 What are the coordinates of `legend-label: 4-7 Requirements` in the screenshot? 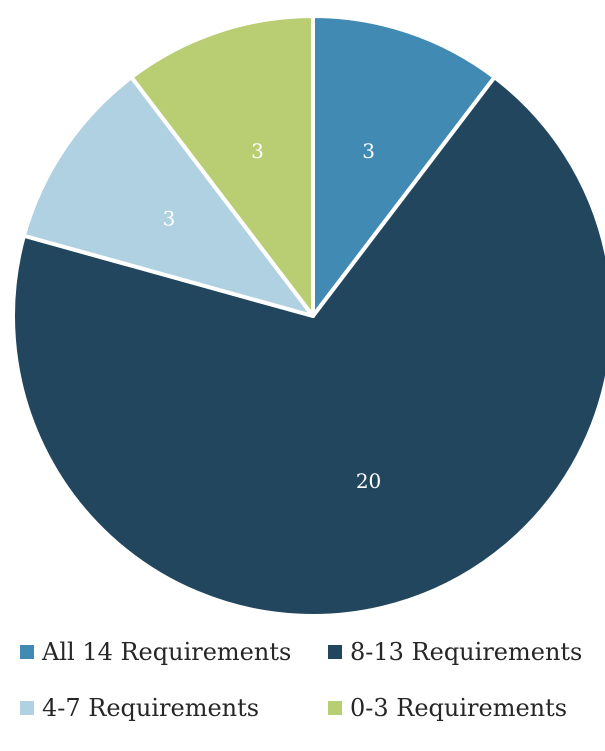 It's located at (151, 708).